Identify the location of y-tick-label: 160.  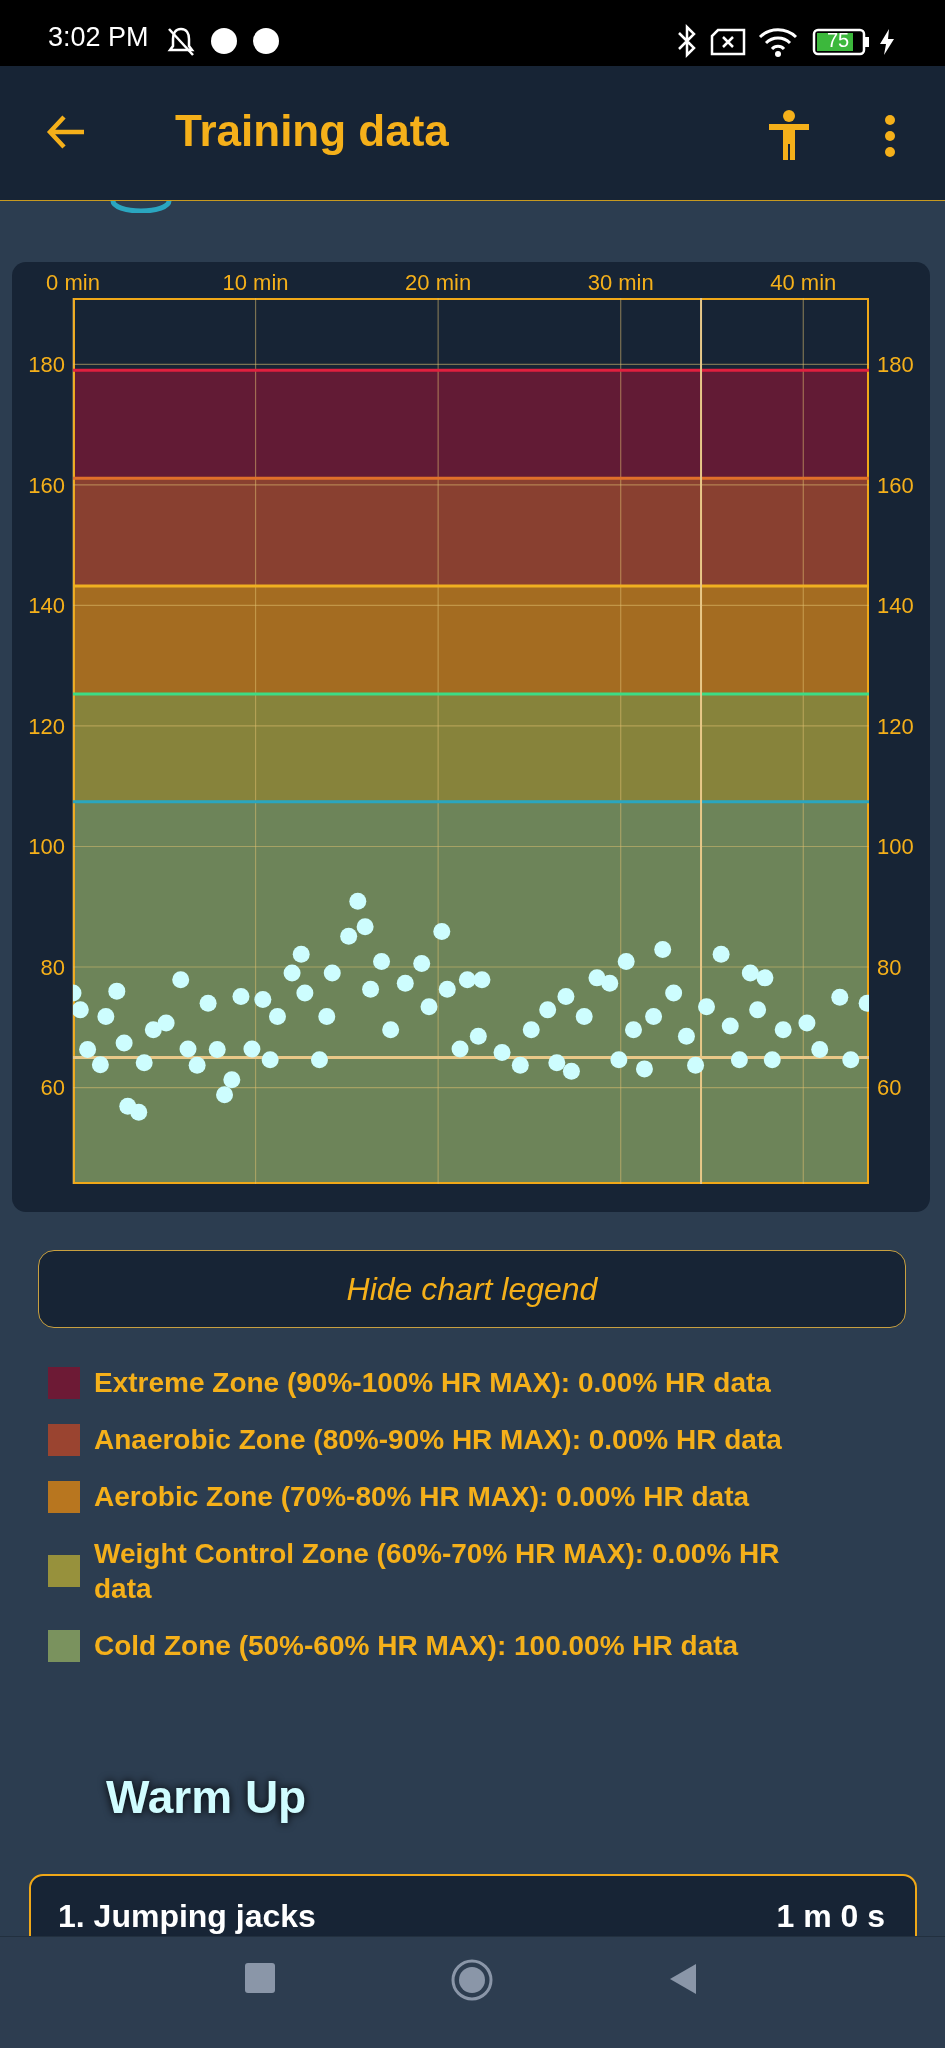
(46, 485).